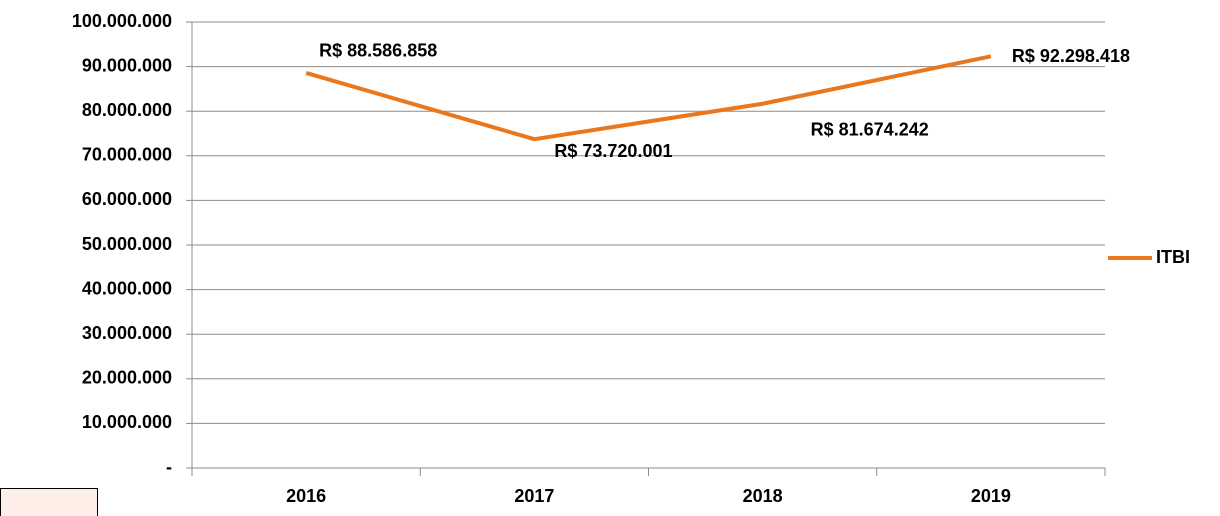 This screenshot has width=1220, height=516. I want to click on y-tick-label: 50.000.000, so click(127, 244).